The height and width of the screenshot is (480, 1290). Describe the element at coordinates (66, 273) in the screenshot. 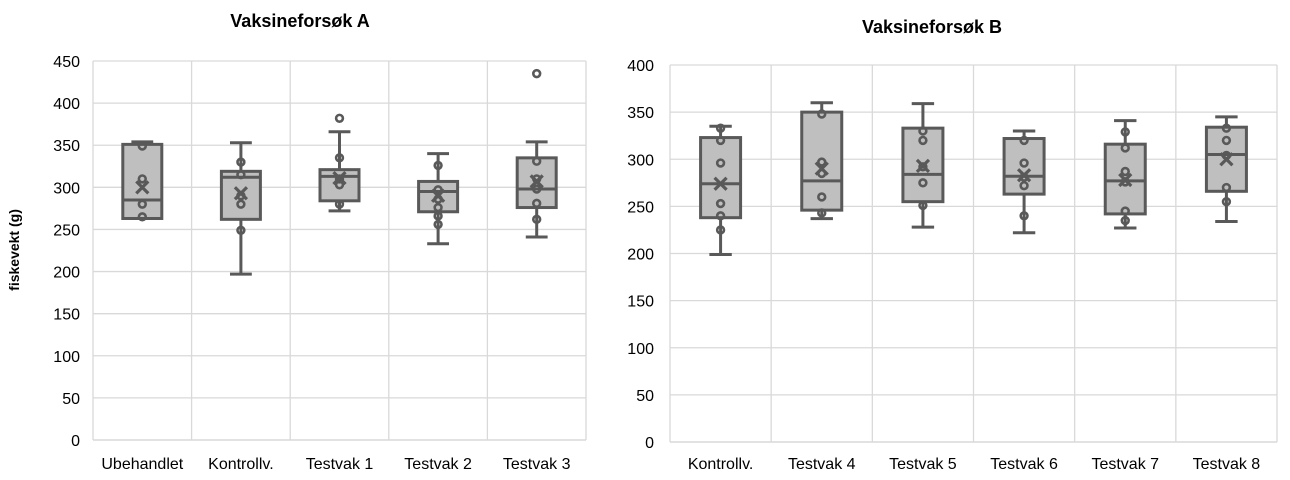

I see `chart-a-y-tick-label: 200` at that location.